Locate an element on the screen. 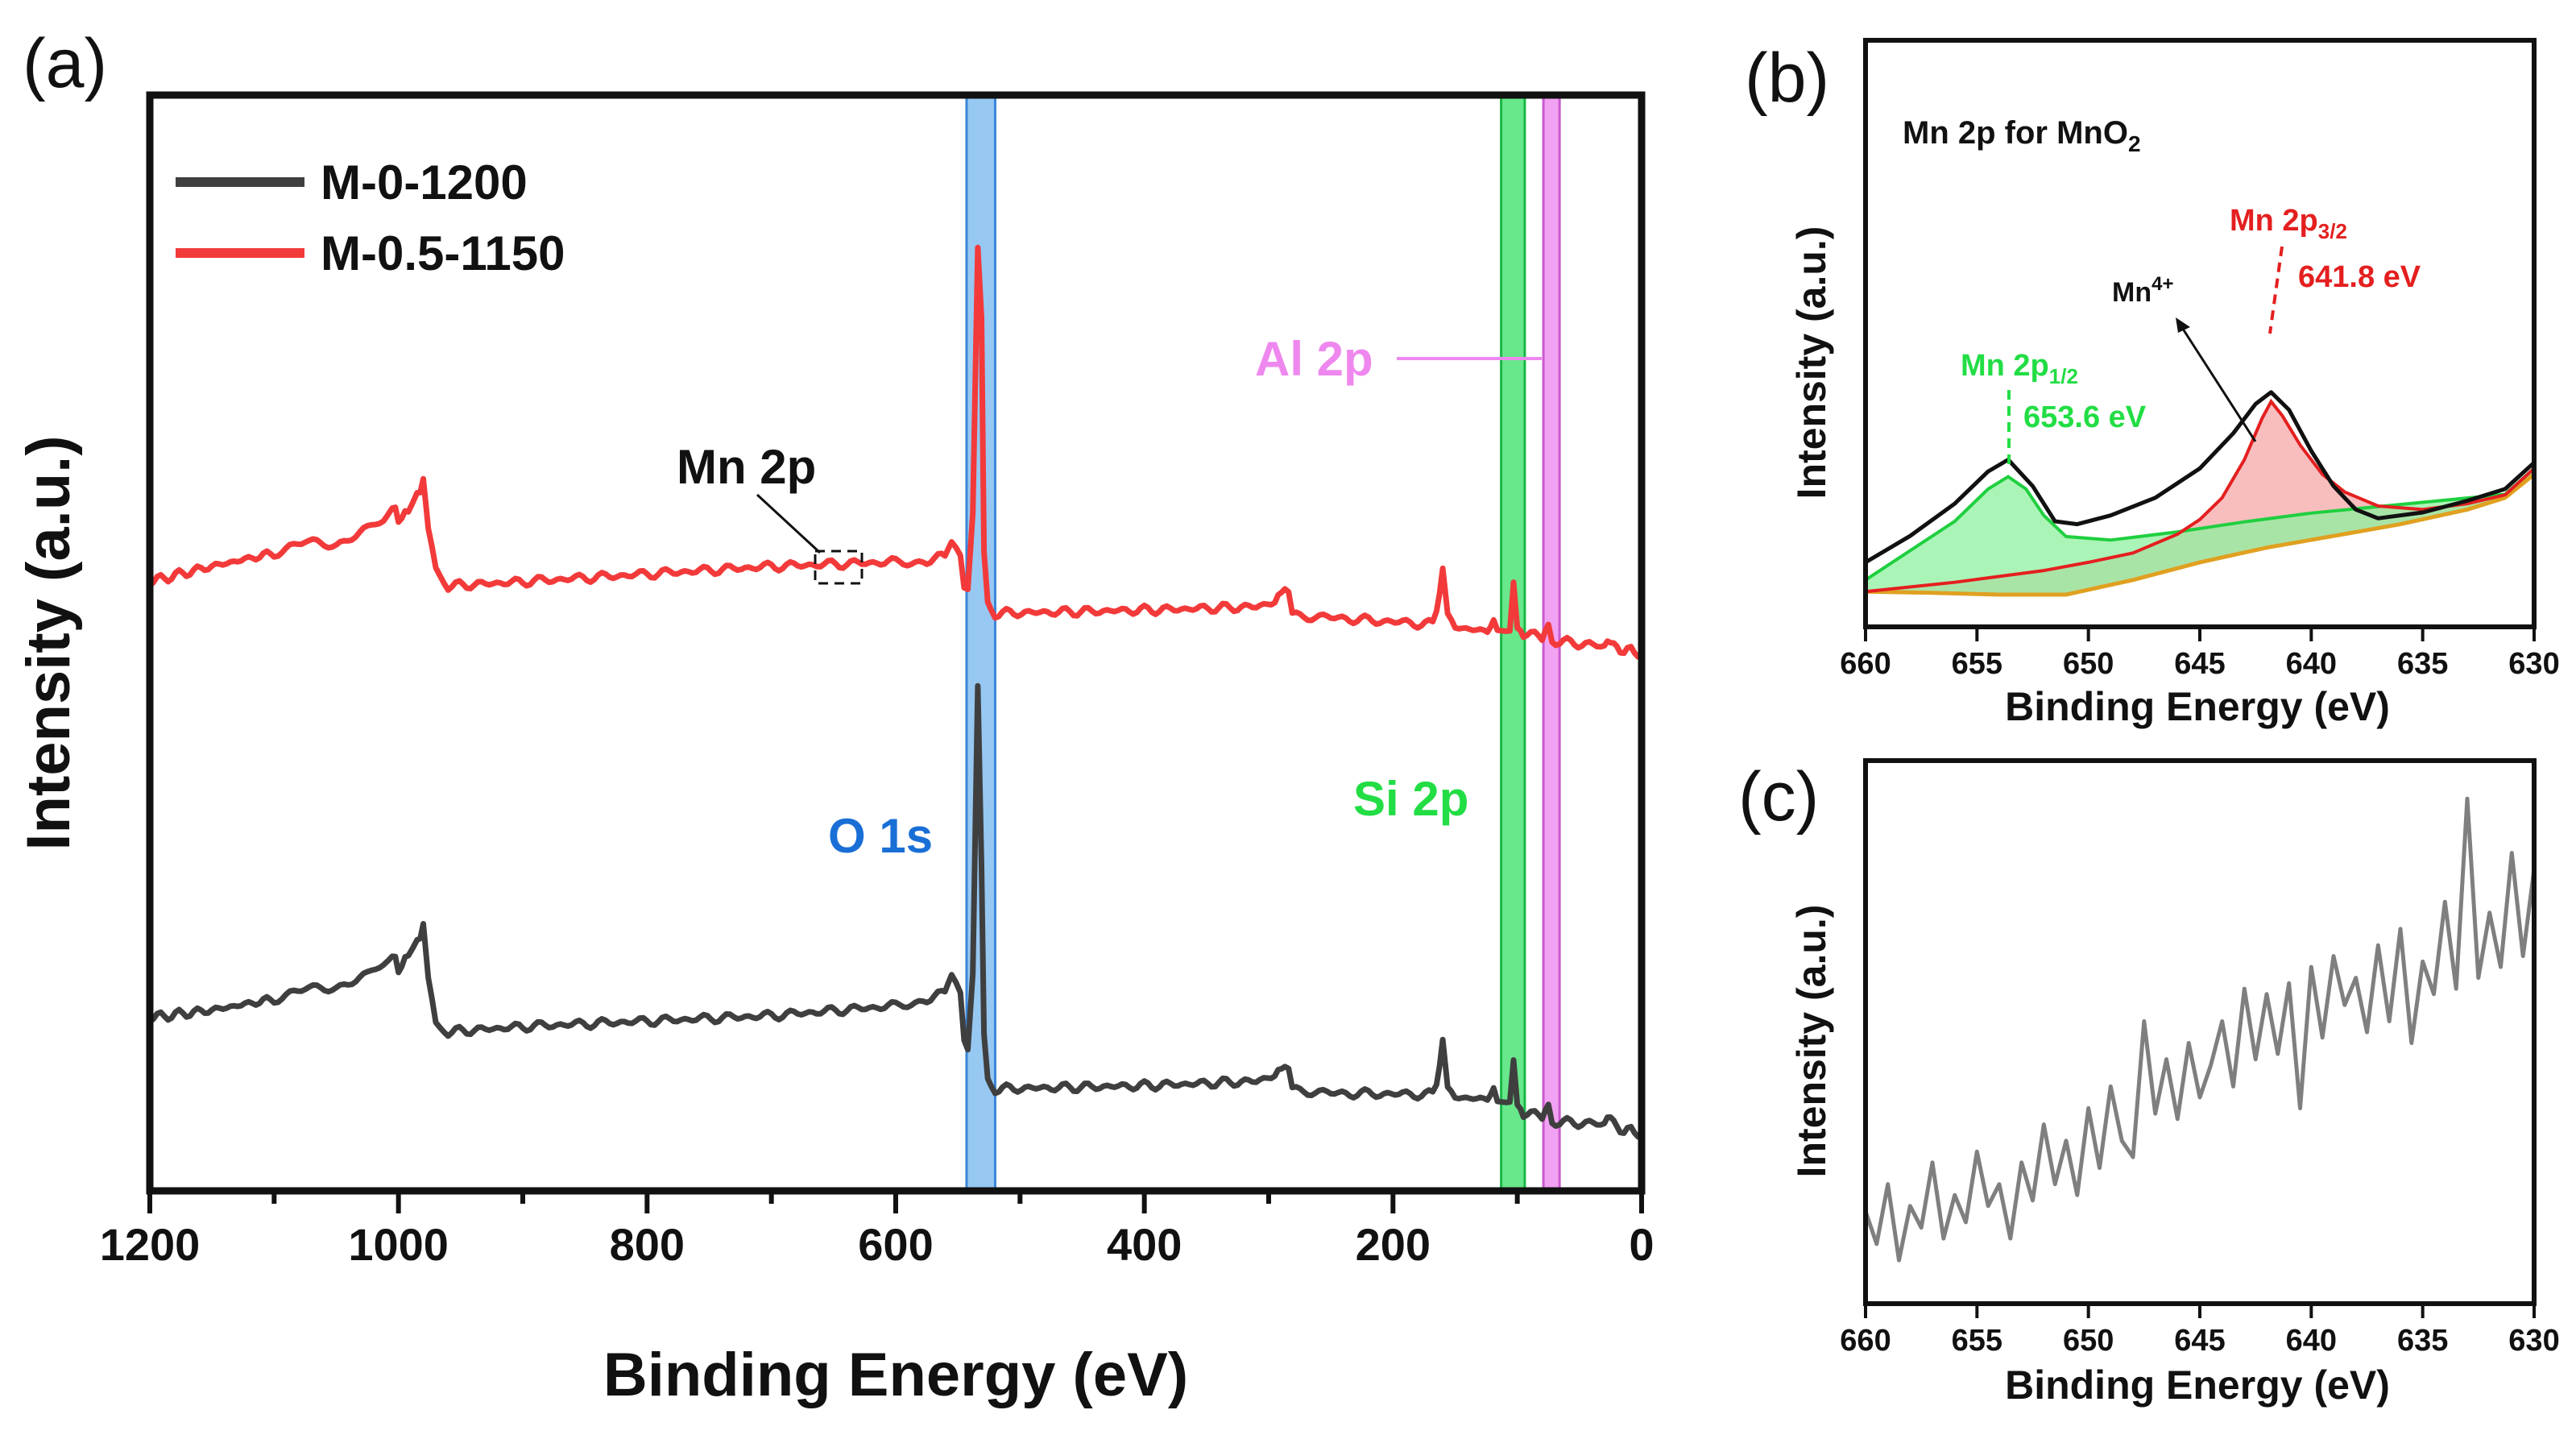 This screenshot has width=2576, height=1435. panel-a-x-axis-title: Binding Energy (eV) is located at coordinates (895, 1375).